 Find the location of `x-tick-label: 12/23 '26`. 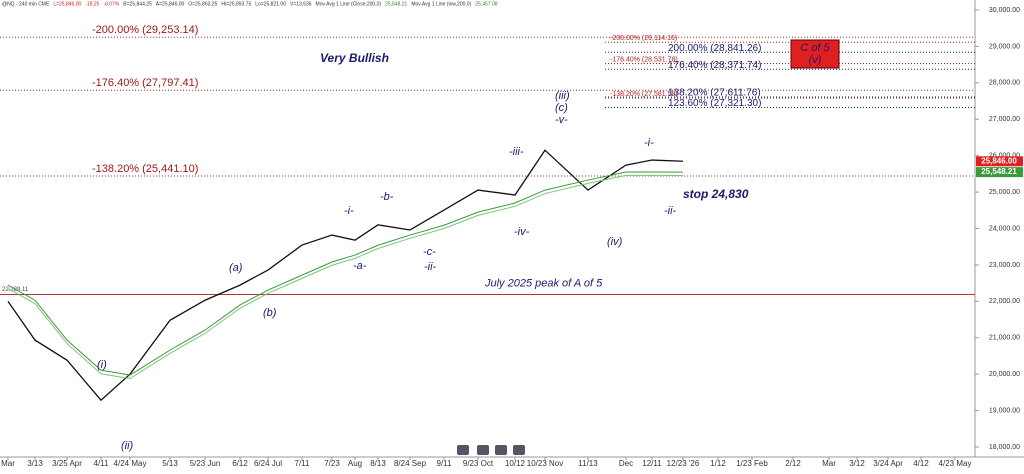

x-tick-label: 12/23 '26 is located at coordinates (683, 463).